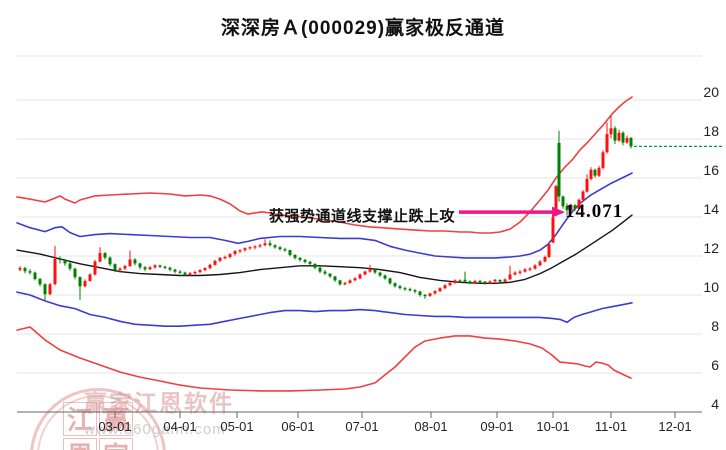 The height and width of the screenshot is (450, 726). Describe the element at coordinates (711, 131) in the screenshot. I see `y-tick-label: 18` at that location.